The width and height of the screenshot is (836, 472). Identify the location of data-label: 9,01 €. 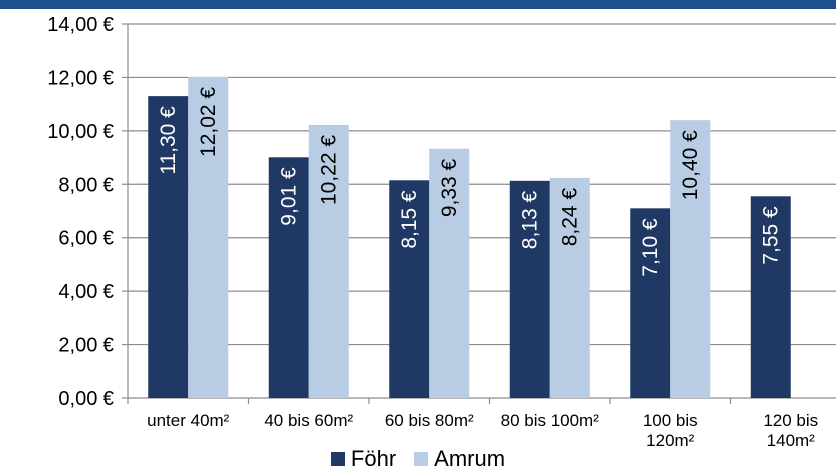
(289, 196).